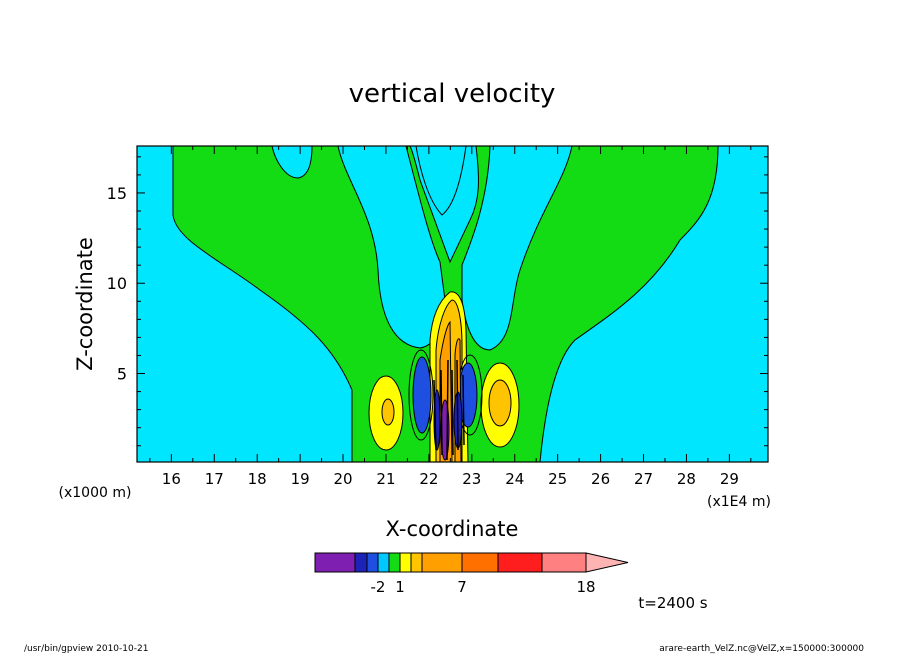  Describe the element at coordinates (471, 479) in the screenshot. I see `x-tick-label-7: 23` at that location.